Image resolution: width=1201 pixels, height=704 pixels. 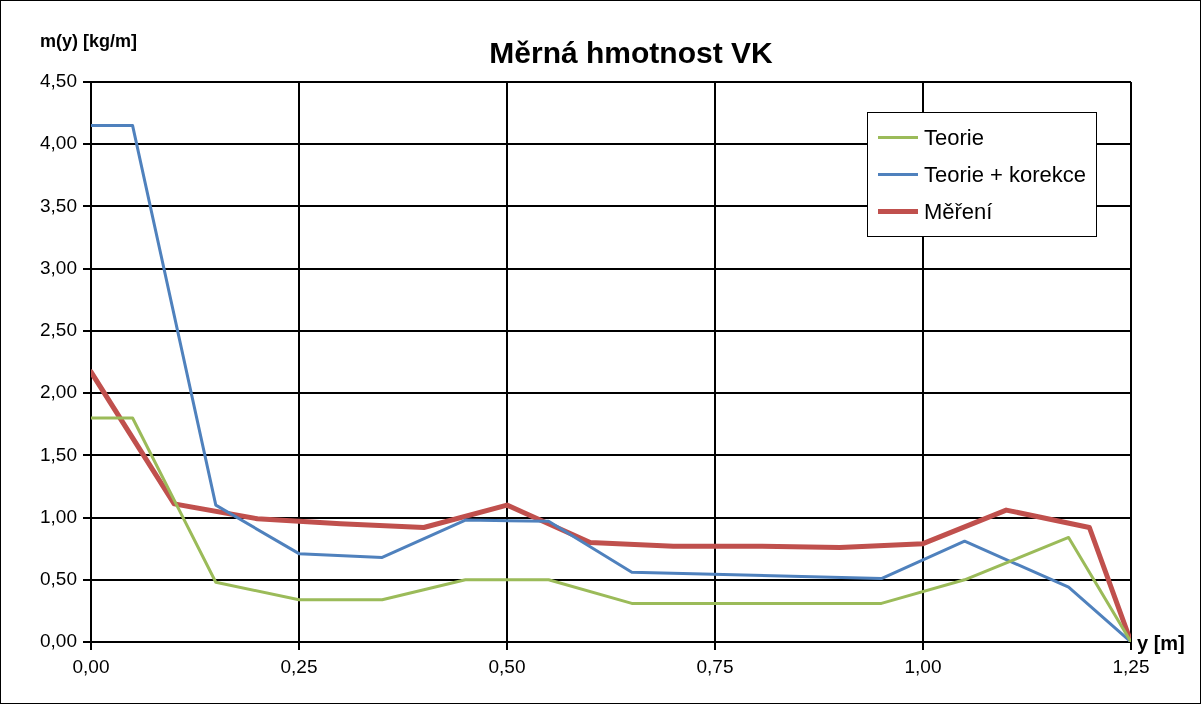 I want to click on y-tick-label: 0,50, so click(x=58, y=579).